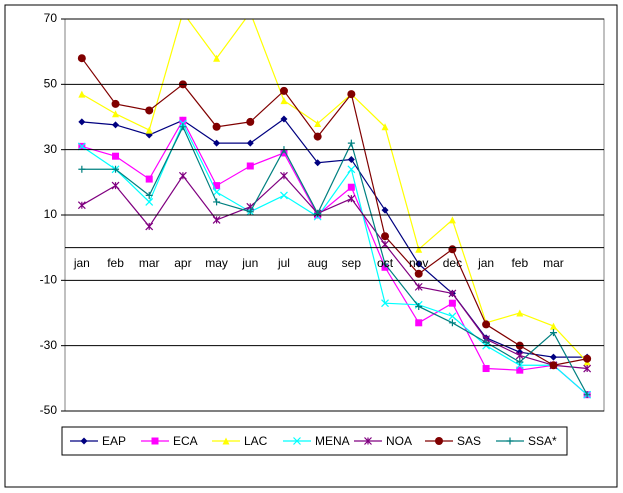 This screenshot has height=493, width=623. Describe the element at coordinates (182, 263) in the screenshot. I see `x-tick-label: apr` at that location.